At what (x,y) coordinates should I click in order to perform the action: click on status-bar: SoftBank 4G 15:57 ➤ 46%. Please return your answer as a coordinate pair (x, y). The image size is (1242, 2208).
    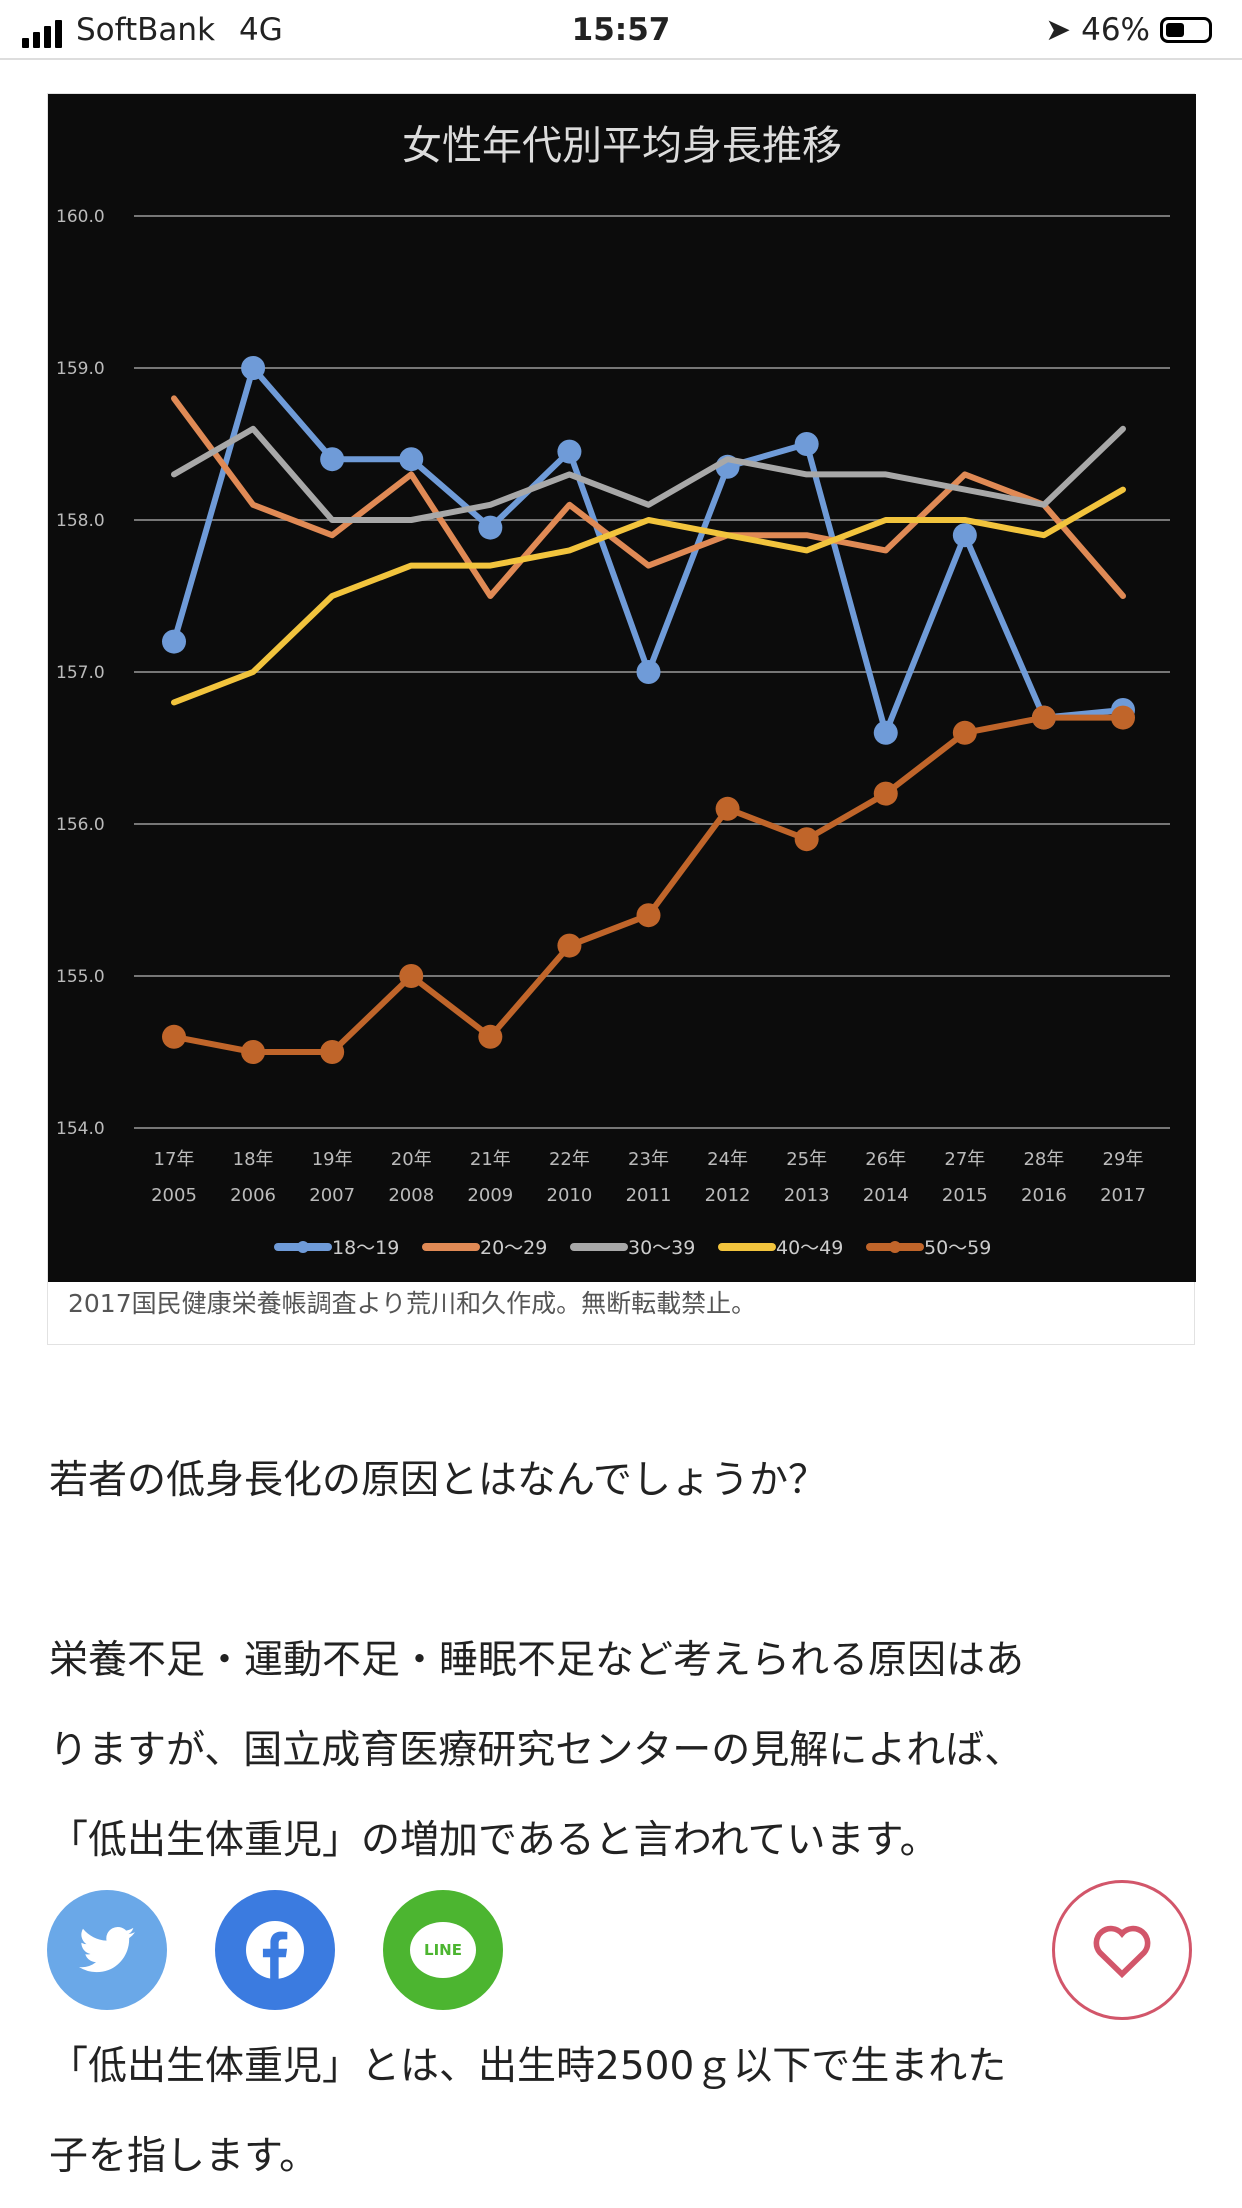
    Looking at the image, I should click on (621, 30).